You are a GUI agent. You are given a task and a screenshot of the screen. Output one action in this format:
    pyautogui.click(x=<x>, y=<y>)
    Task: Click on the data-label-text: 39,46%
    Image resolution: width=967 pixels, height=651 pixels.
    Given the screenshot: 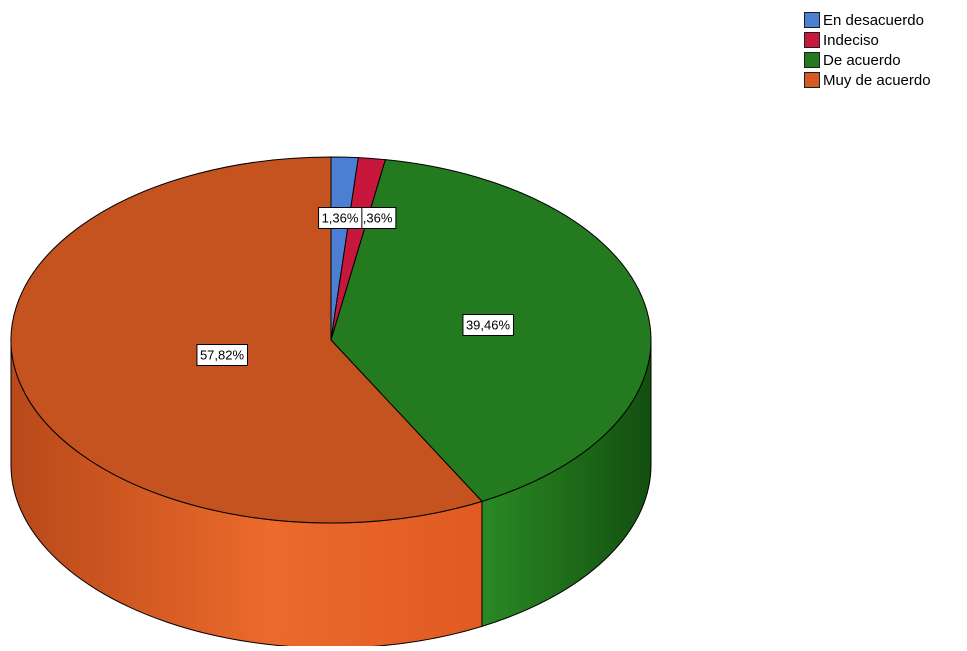 What is the action you would take?
    pyautogui.click(x=488, y=325)
    